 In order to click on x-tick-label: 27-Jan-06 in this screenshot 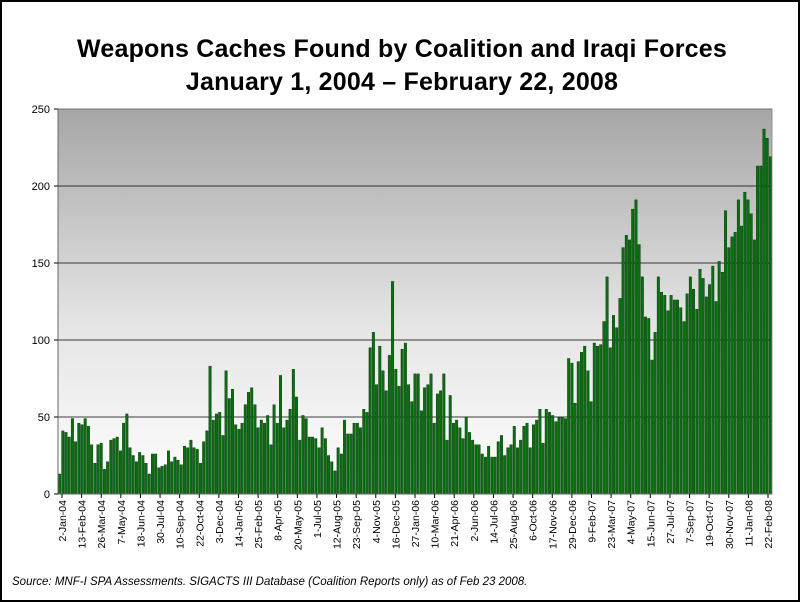, I will do `click(416, 523)`.